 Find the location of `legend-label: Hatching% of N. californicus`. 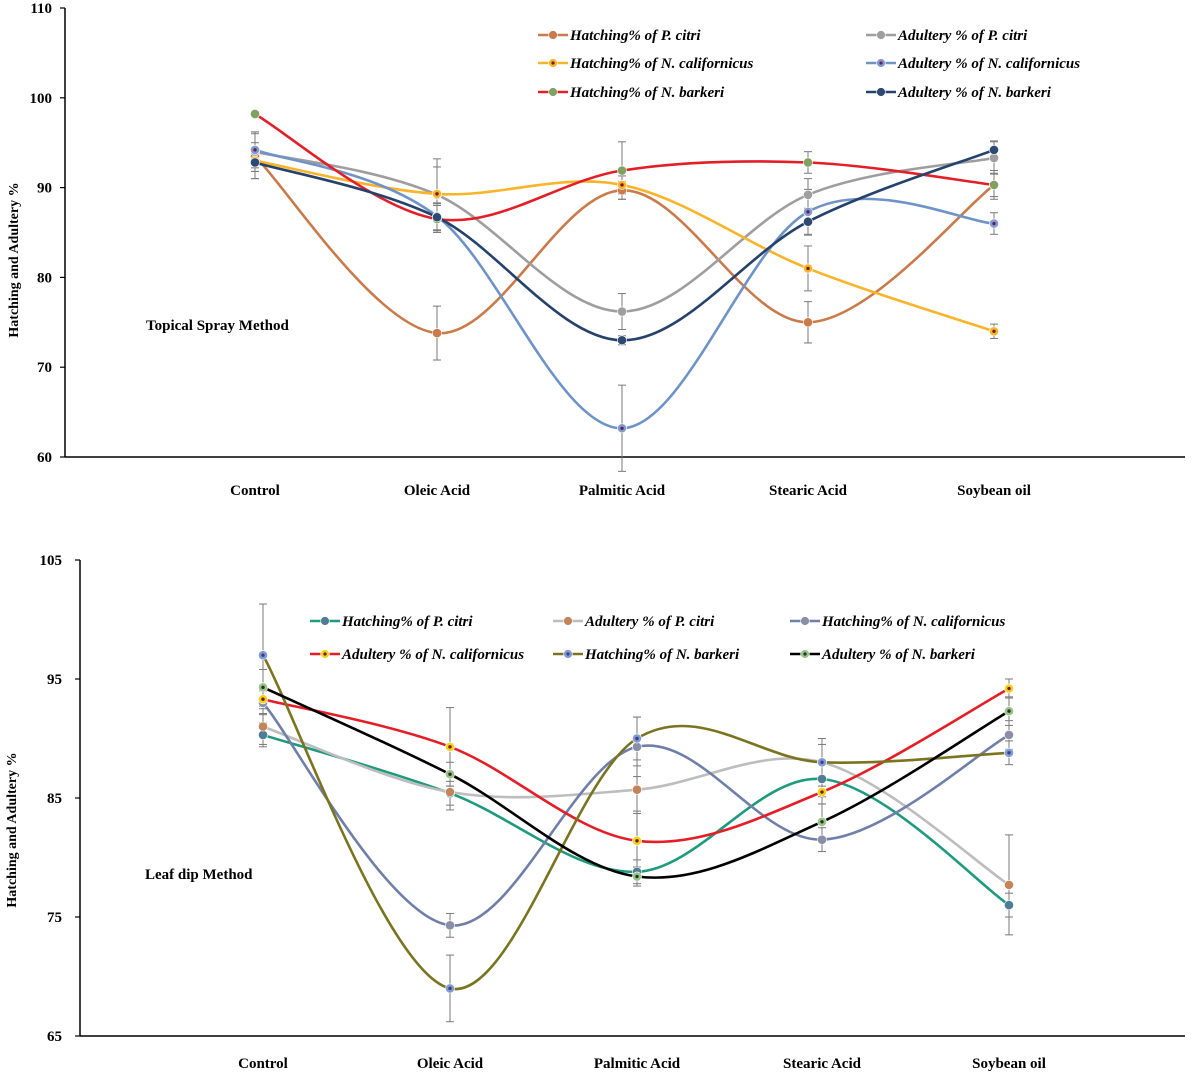

legend-label: Hatching% of N. californicus is located at coordinates (661, 64).